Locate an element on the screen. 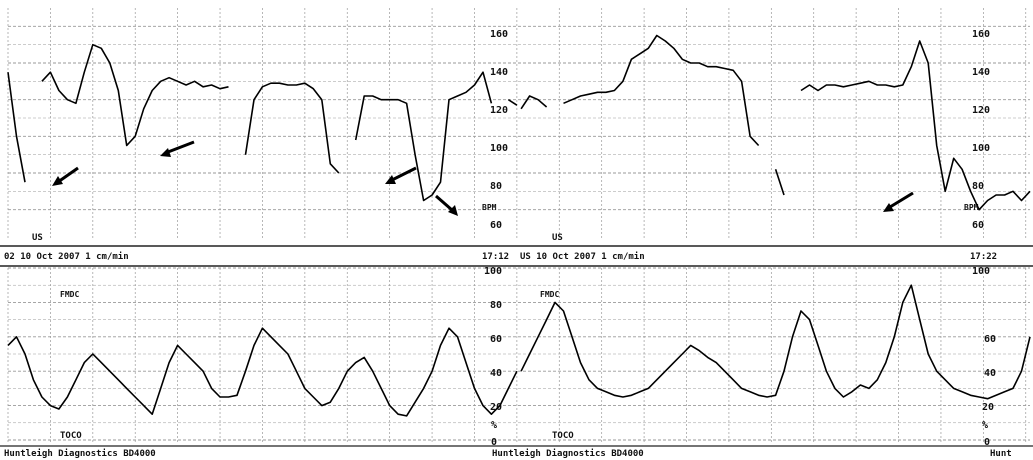 The width and height of the screenshot is (1033, 460). strip-time-label: 17:12 is located at coordinates (495, 257).